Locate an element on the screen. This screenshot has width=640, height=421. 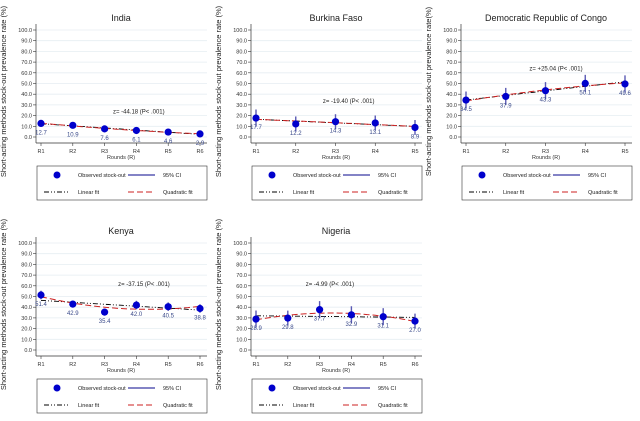
panel-title: Burkina Faso is located at coordinates (335, 18).